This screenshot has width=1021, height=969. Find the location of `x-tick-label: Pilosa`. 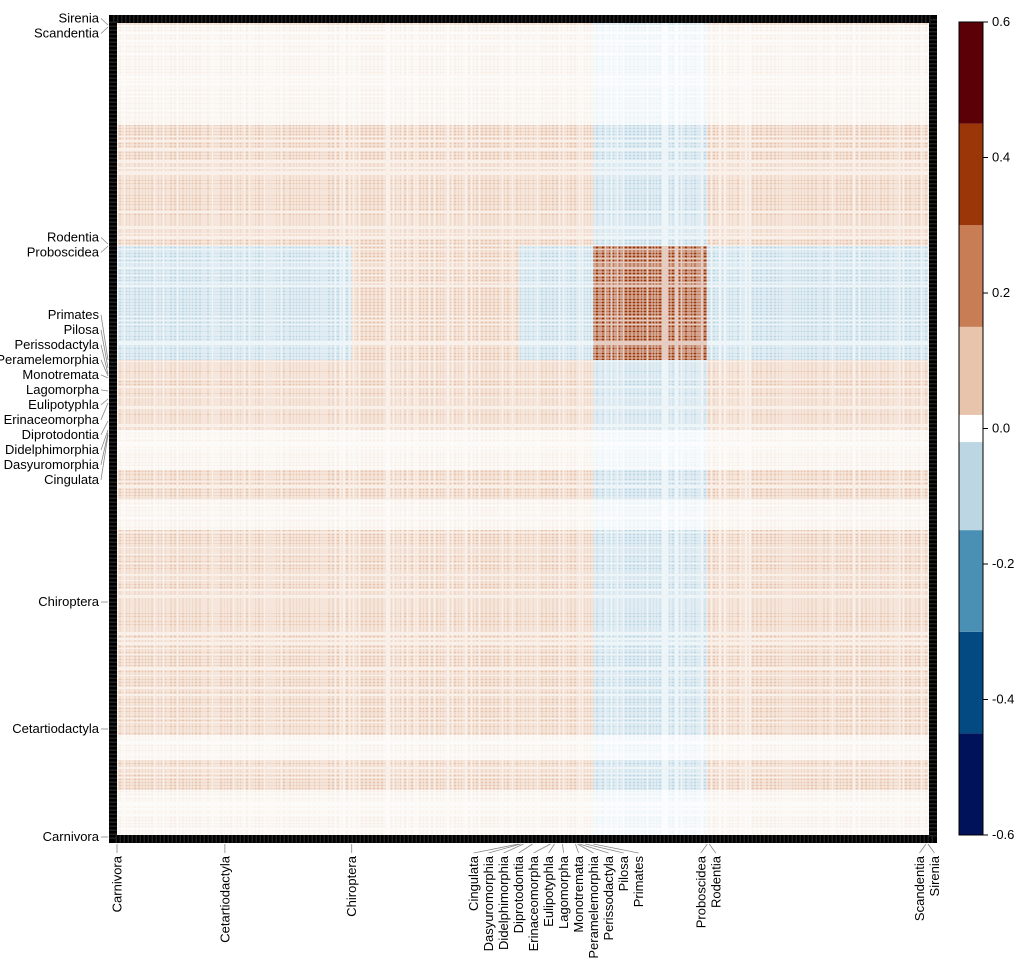

x-tick-label: Pilosa is located at coordinates (623, 873).